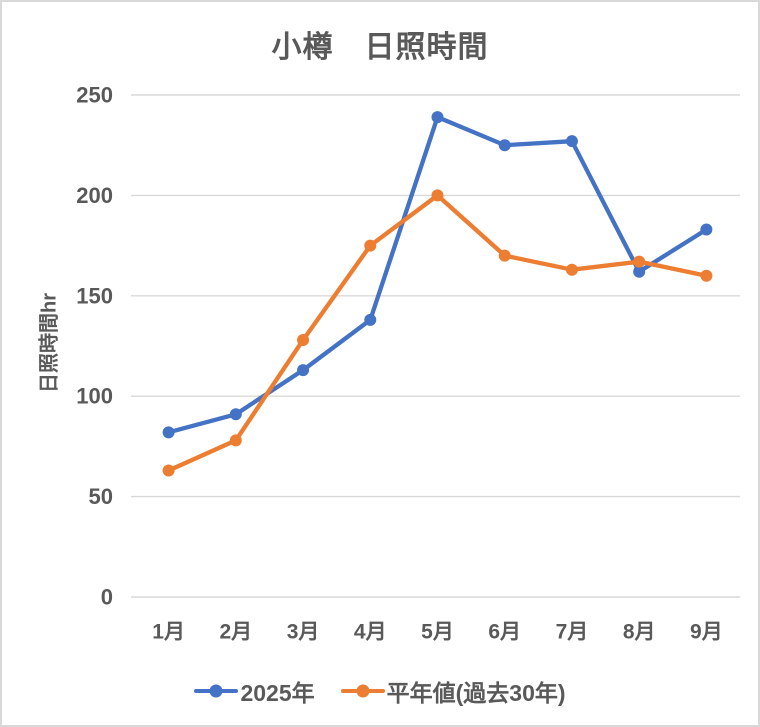 This screenshot has width=760, height=727. What do you see at coordinates (235, 632) in the screenshot?
I see `x-tick-label: 2月` at bounding box center [235, 632].